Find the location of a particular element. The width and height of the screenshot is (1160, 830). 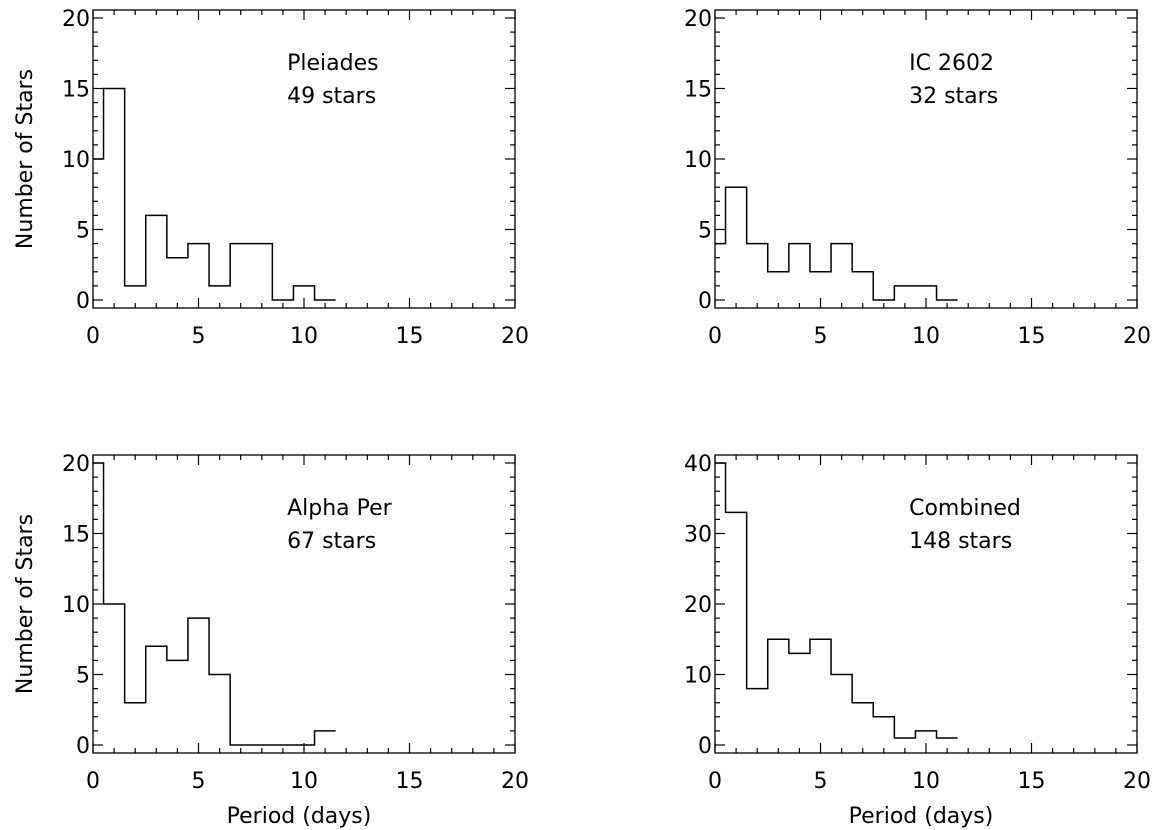

y-tick-label: 30 is located at coordinates (698, 535).